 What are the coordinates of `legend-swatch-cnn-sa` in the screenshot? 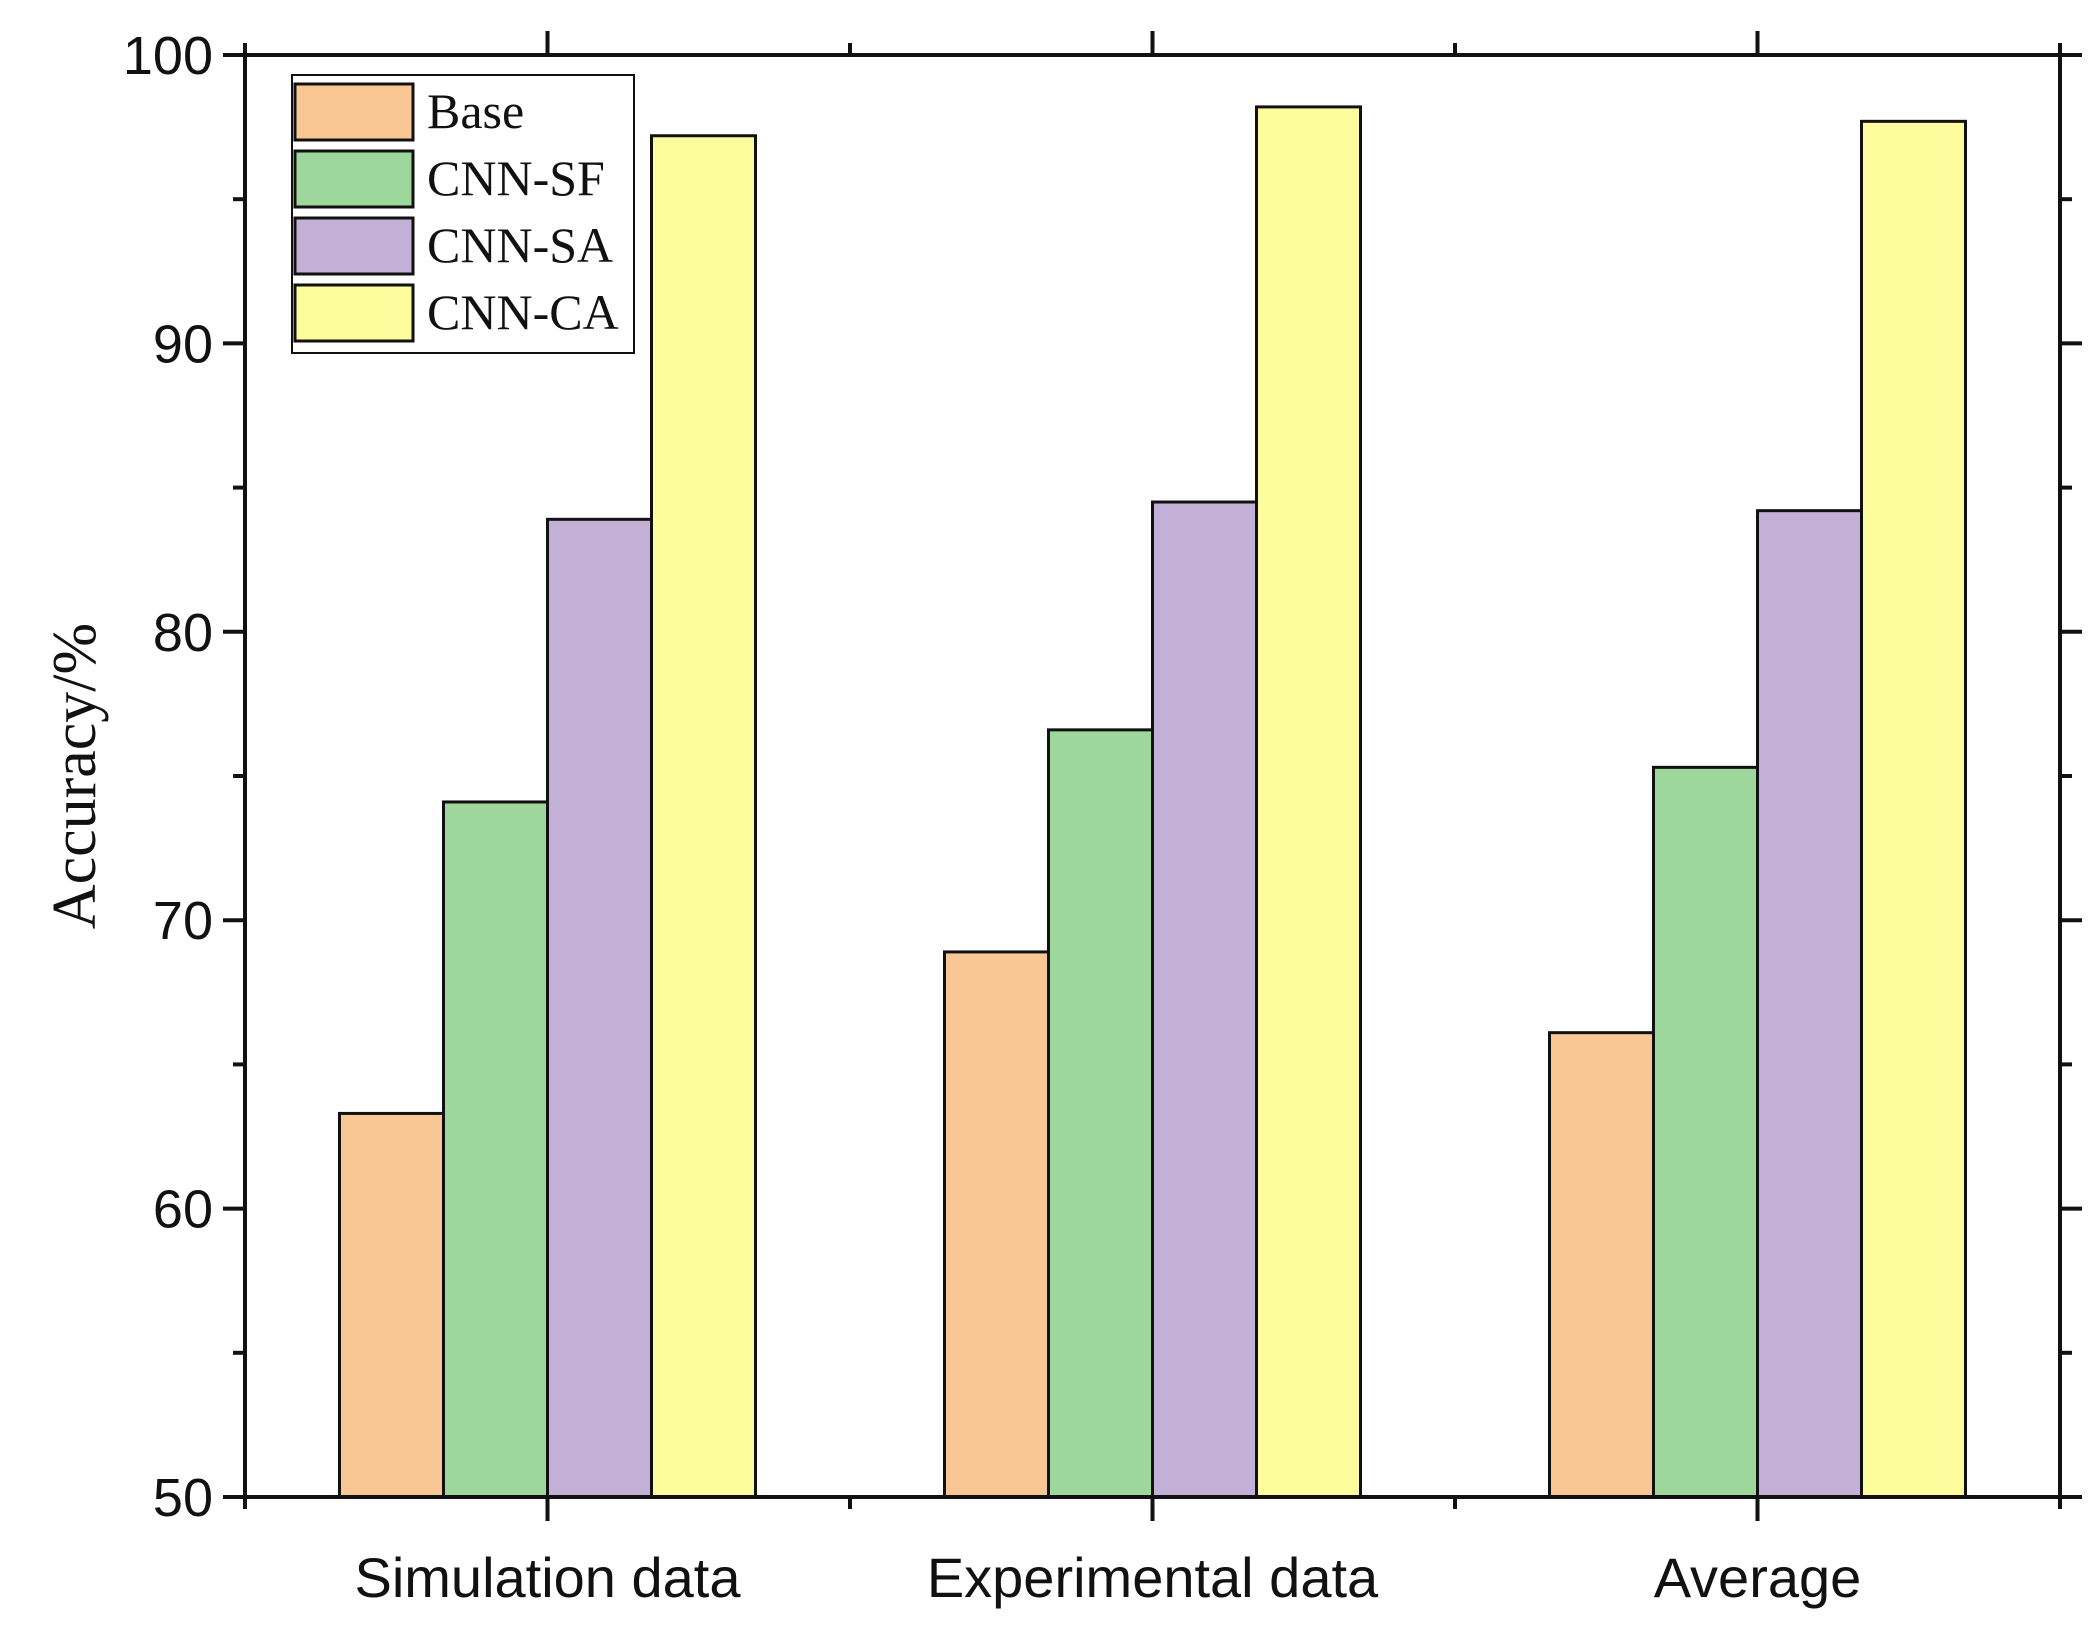 It's located at (354, 246).